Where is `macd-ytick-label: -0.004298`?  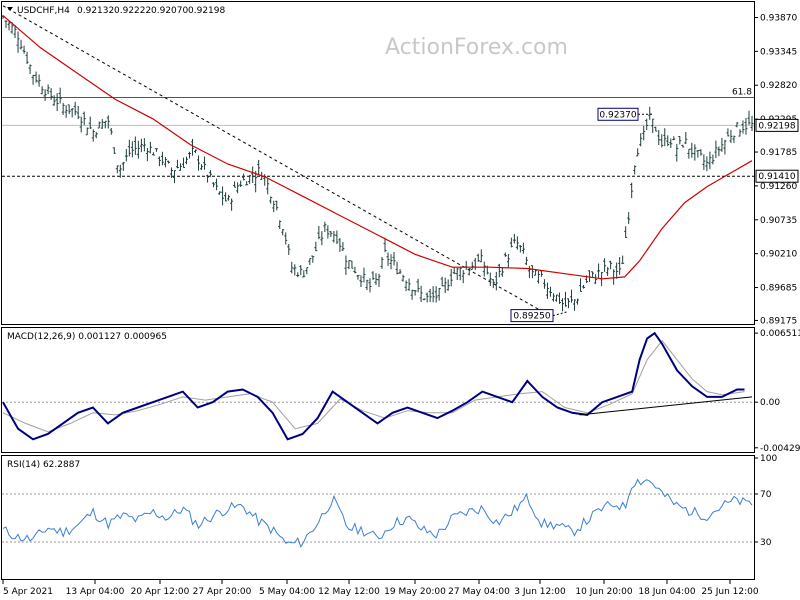
macd-ytick-label: -0.004298 is located at coordinates (780, 449).